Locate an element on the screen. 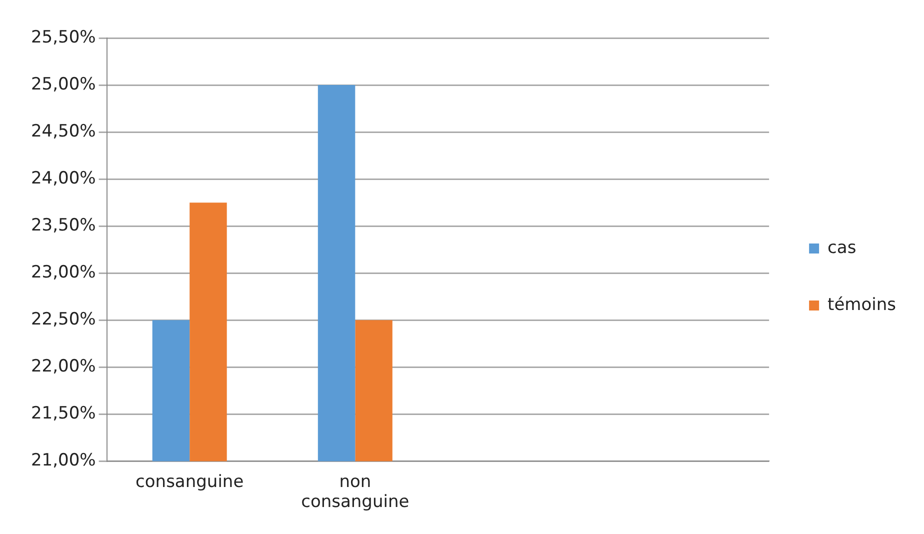 Image resolution: width=924 pixels, height=534 pixels. y-tick-label: 24,00% is located at coordinates (63, 178).